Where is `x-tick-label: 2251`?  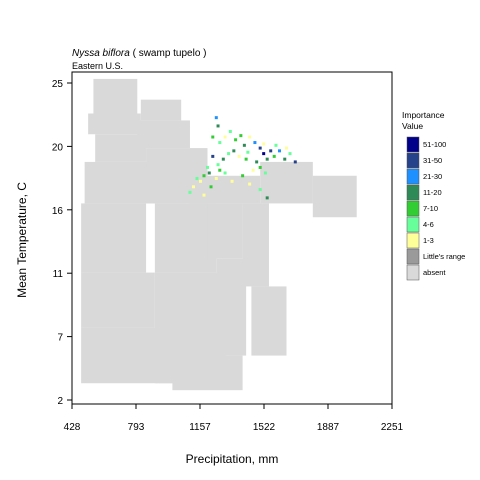 x-tick-label: 2251 is located at coordinates (392, 427).